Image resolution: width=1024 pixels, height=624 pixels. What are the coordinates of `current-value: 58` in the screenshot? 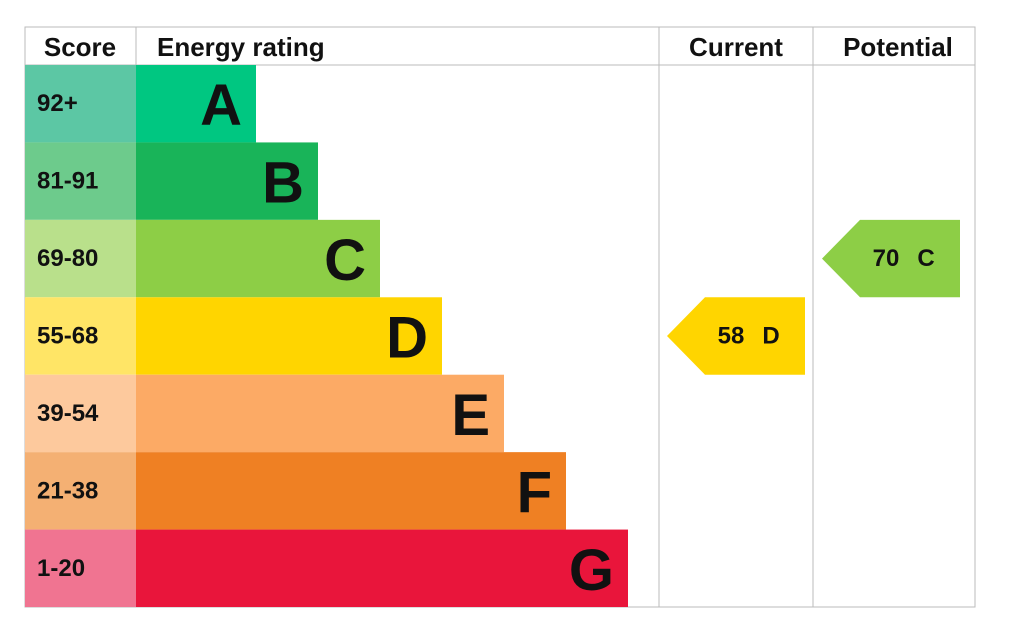 It's located at (731, 336).